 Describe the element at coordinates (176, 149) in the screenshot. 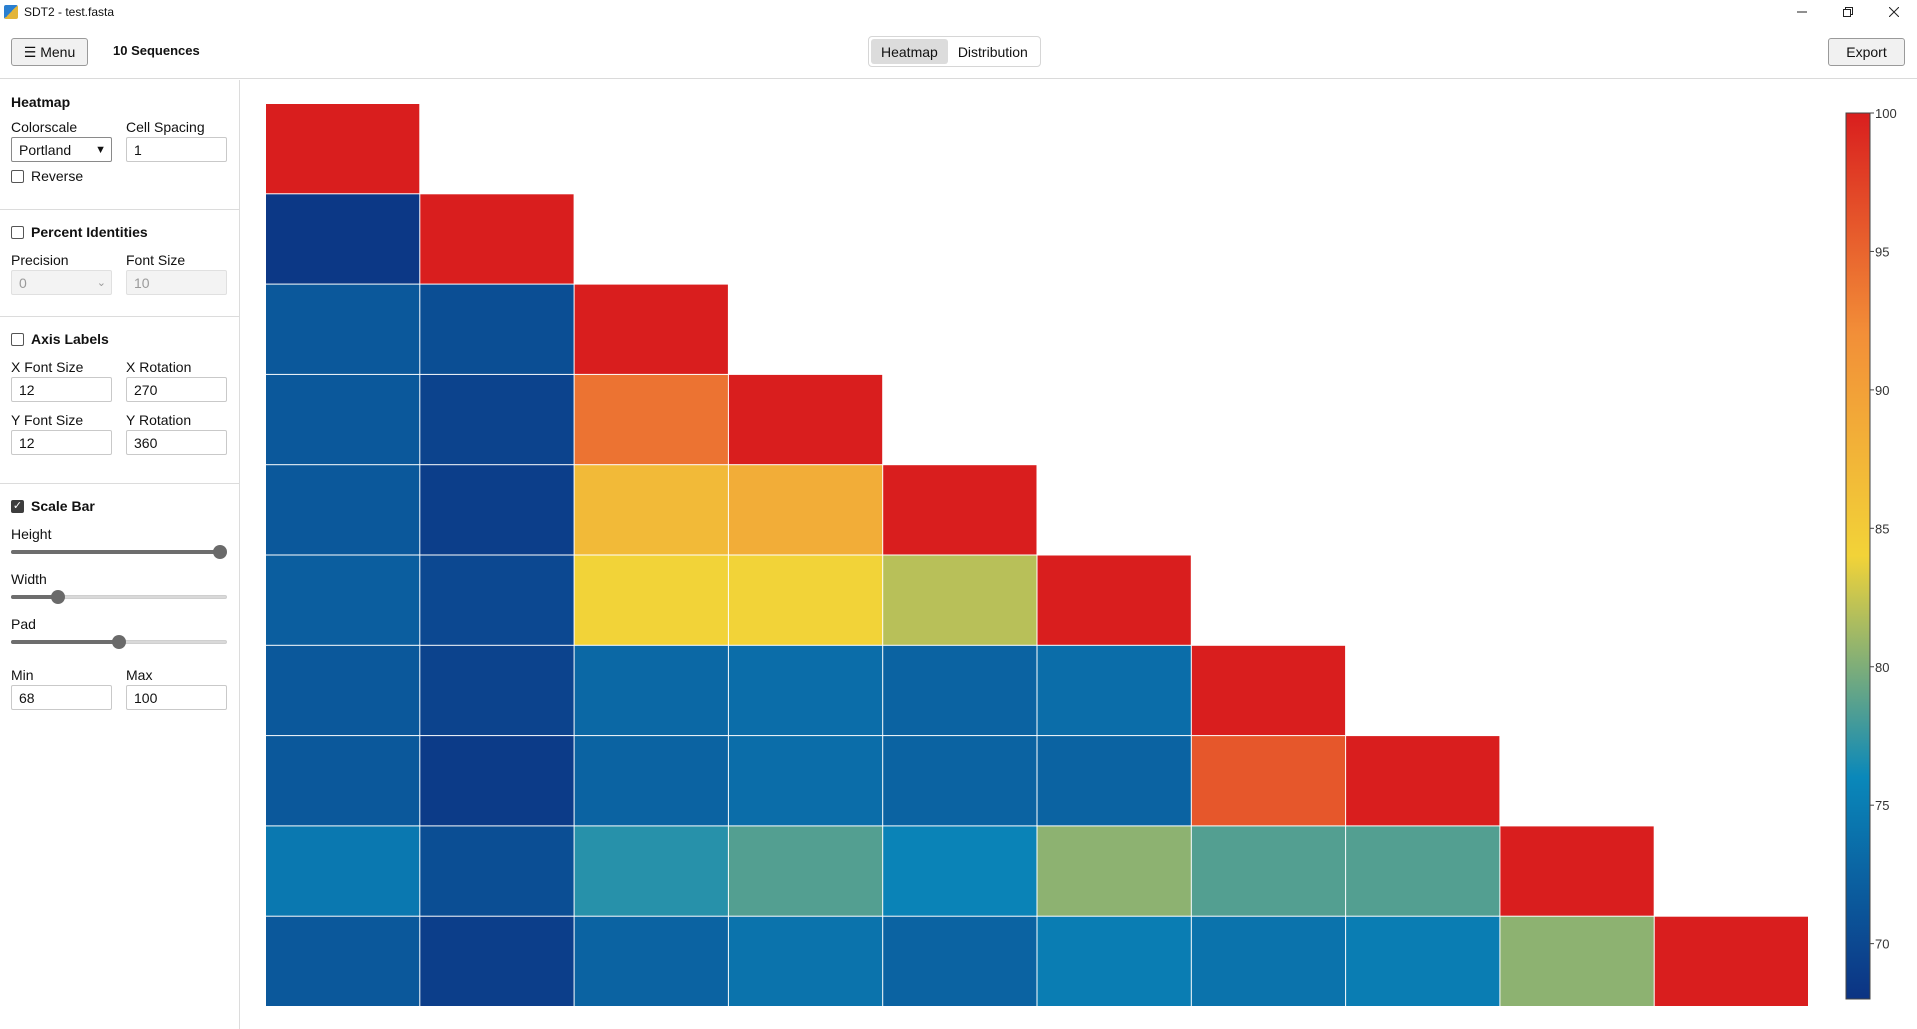

I see `cell-spacing-input: 1` at that location.